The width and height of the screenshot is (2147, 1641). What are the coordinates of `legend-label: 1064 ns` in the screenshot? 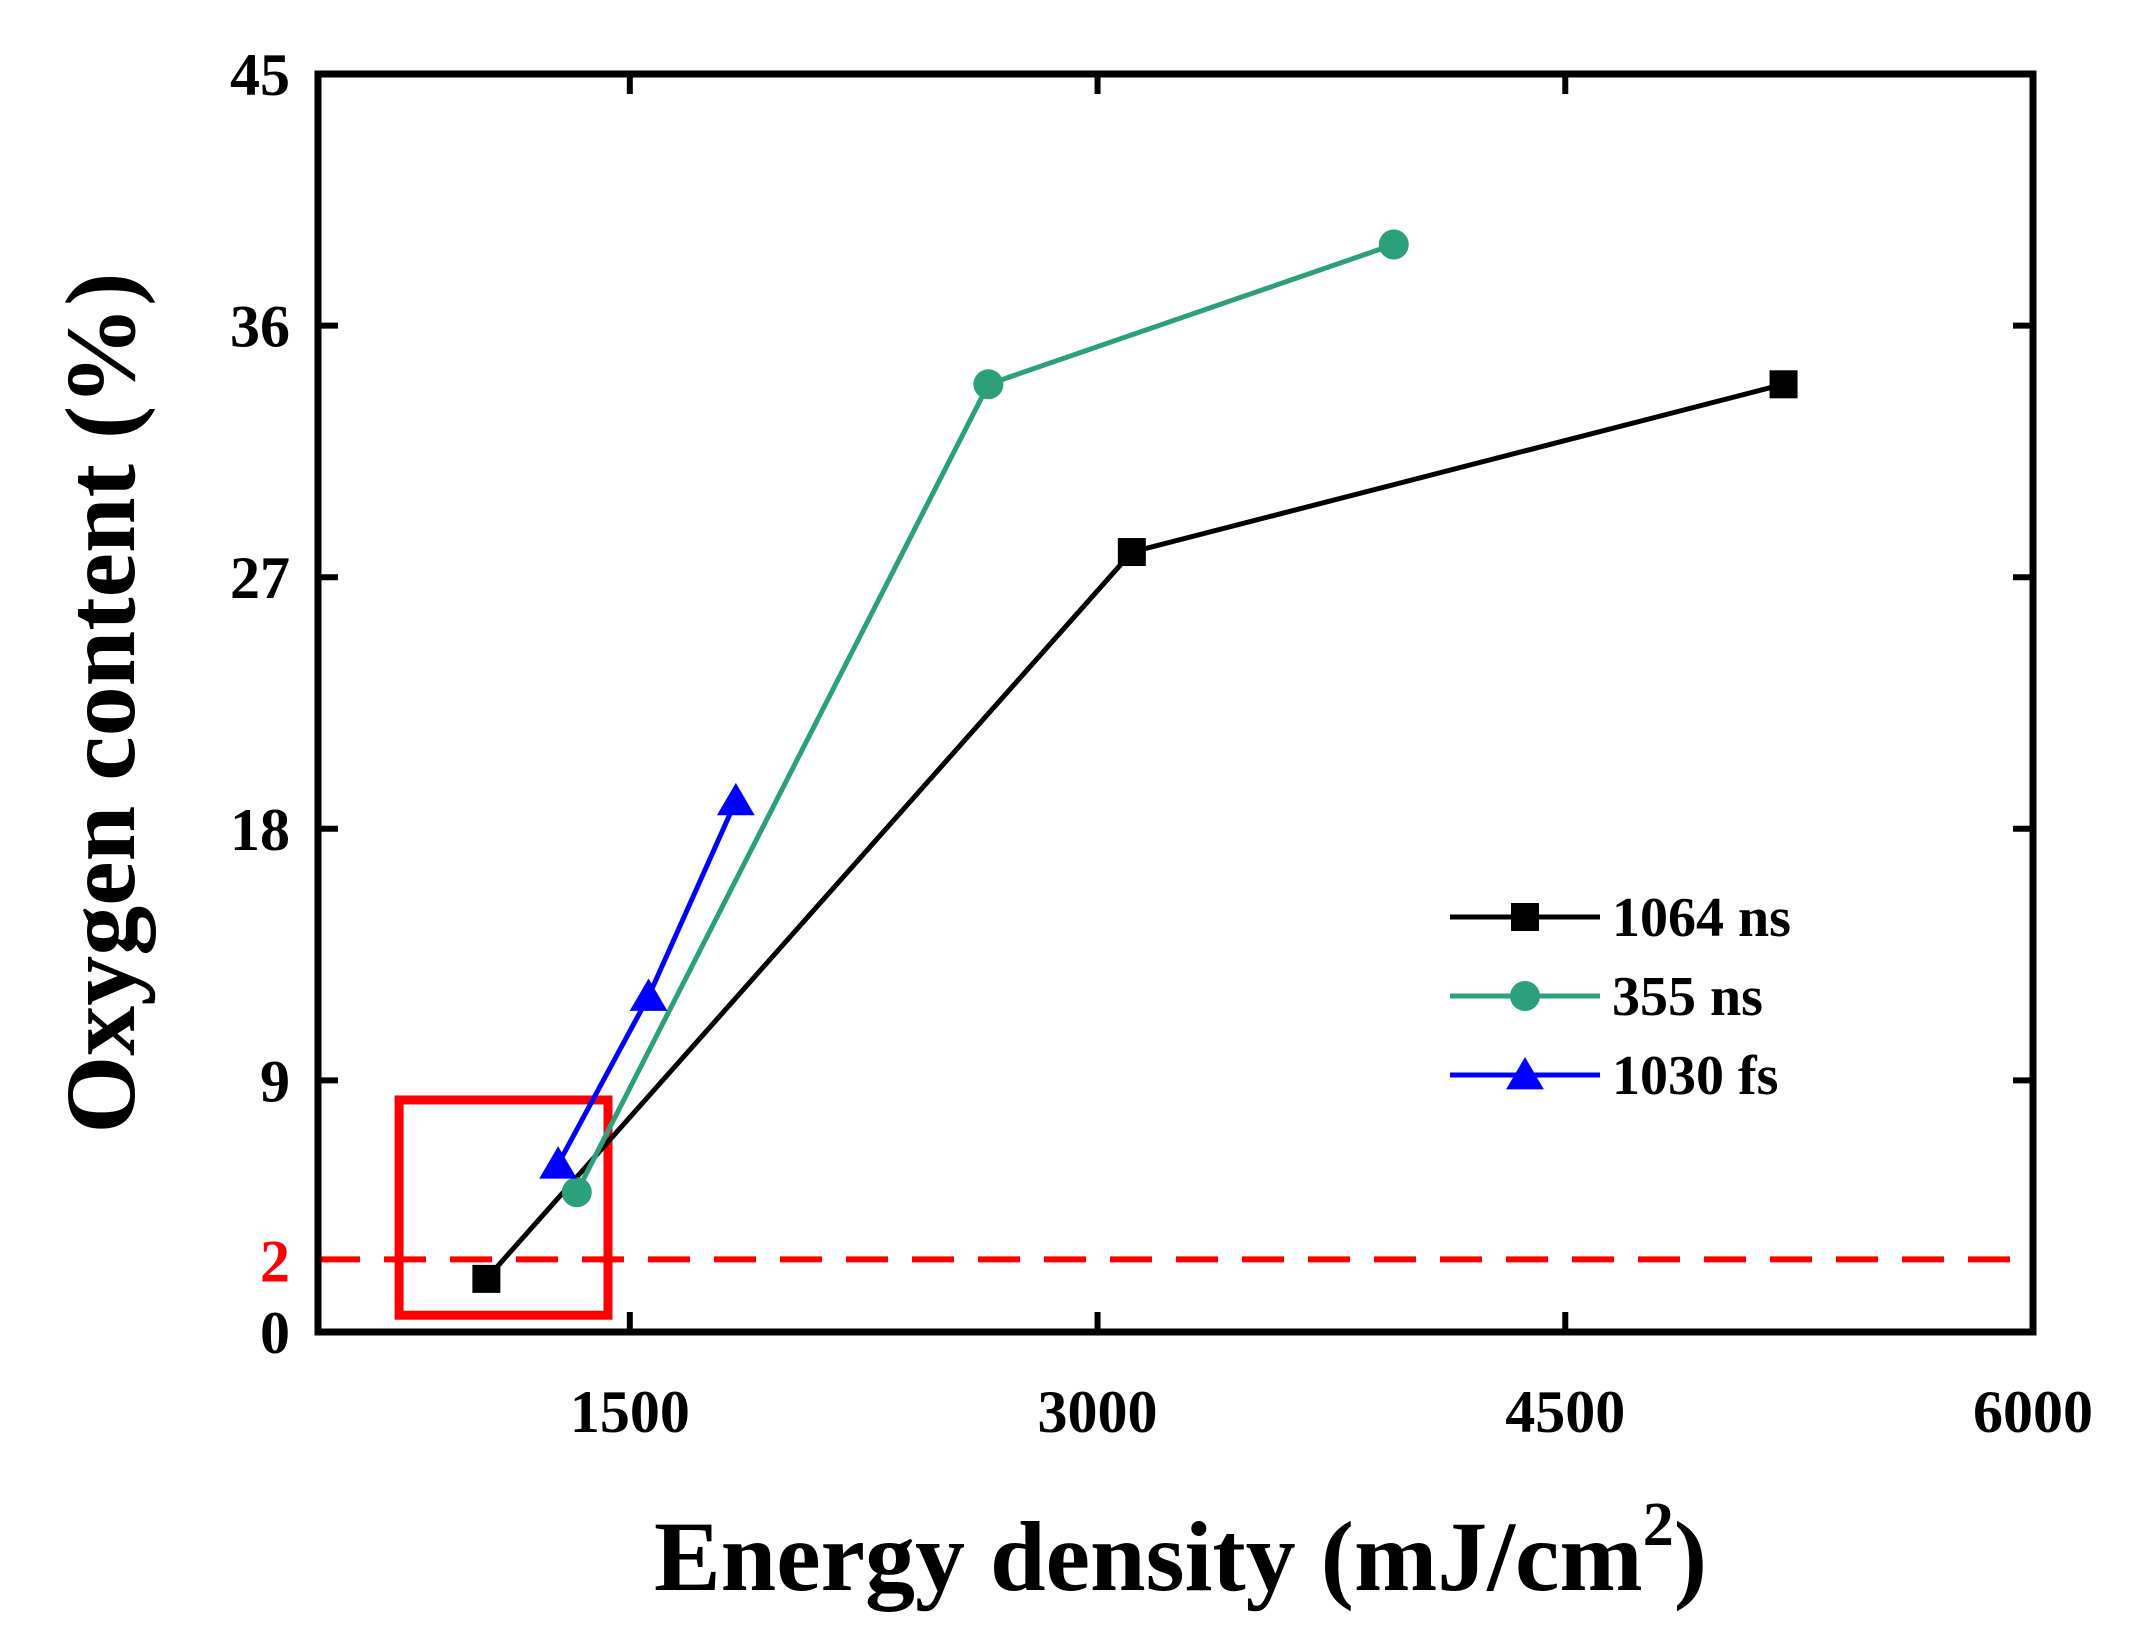 It's located at (1701, 918).